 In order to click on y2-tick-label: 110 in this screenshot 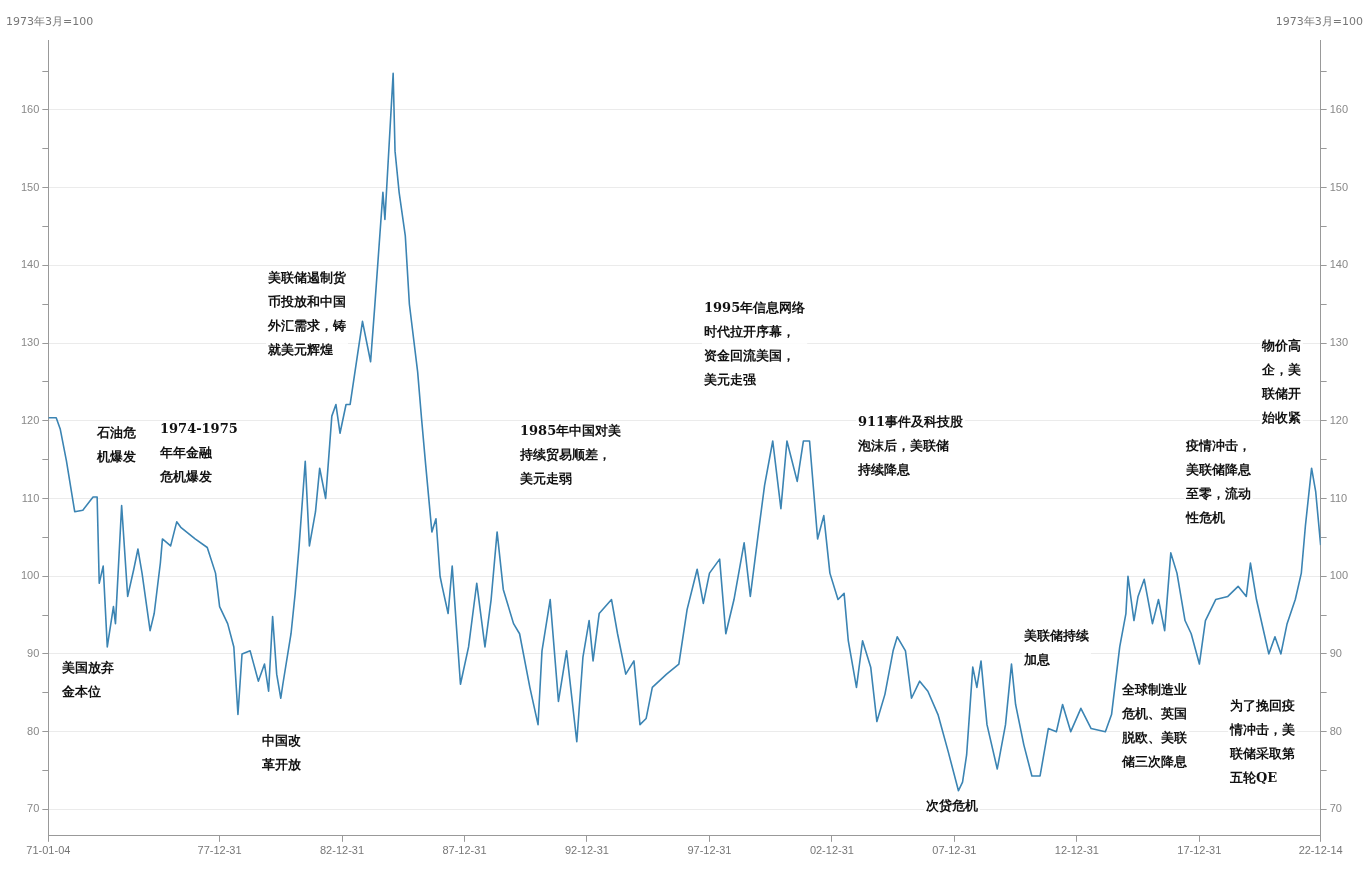, I will do `click(1338, 497)`.